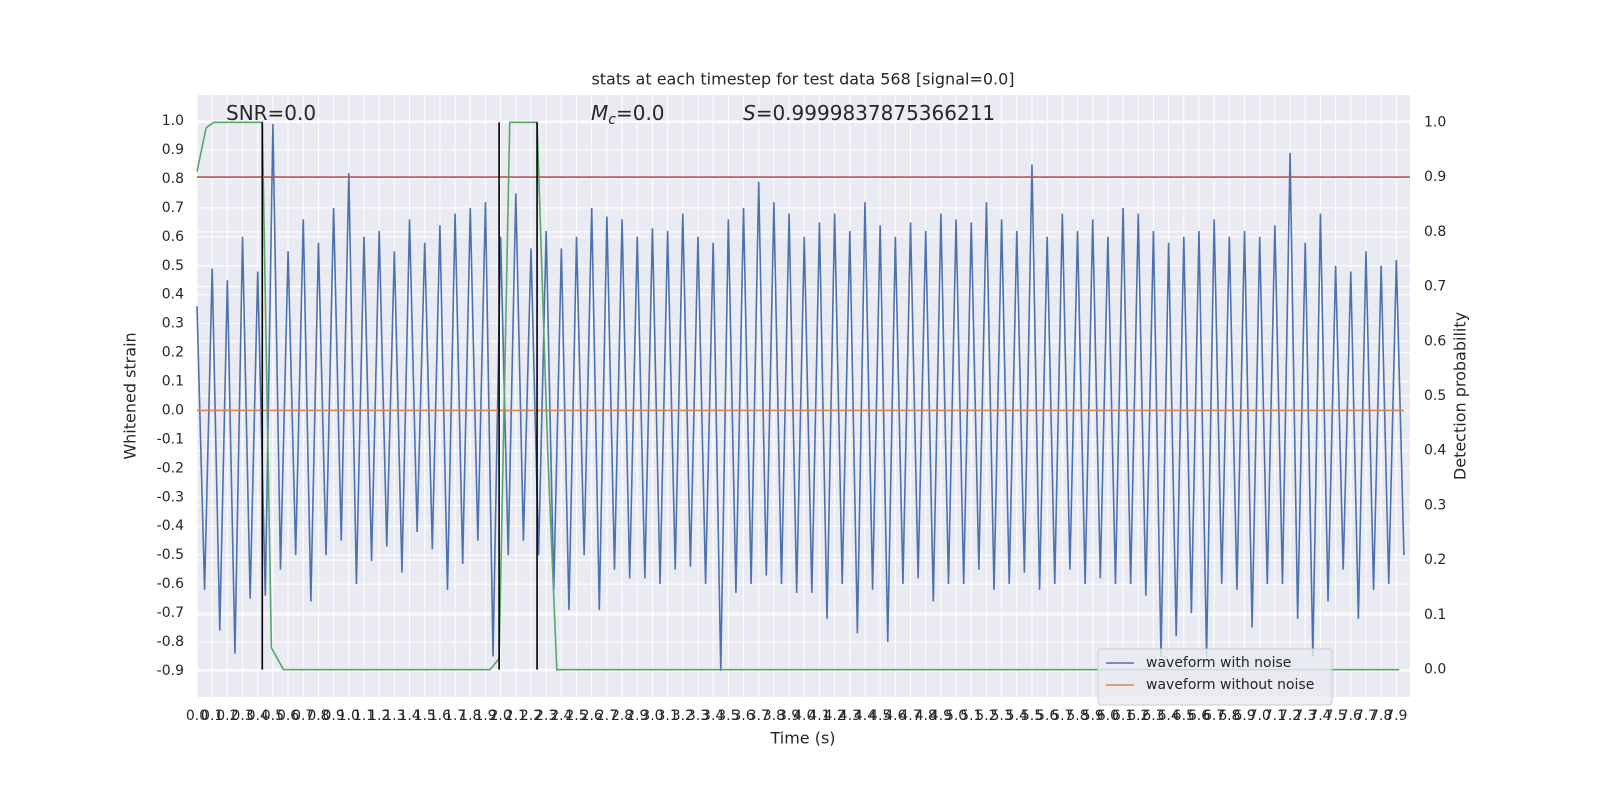 This screenshot has width=1600, height=800. What do you see at coordinates (1435, 560) in the screenshot?
I see `y2-tick-label: 0.2` at bounding box center [1435, 560].